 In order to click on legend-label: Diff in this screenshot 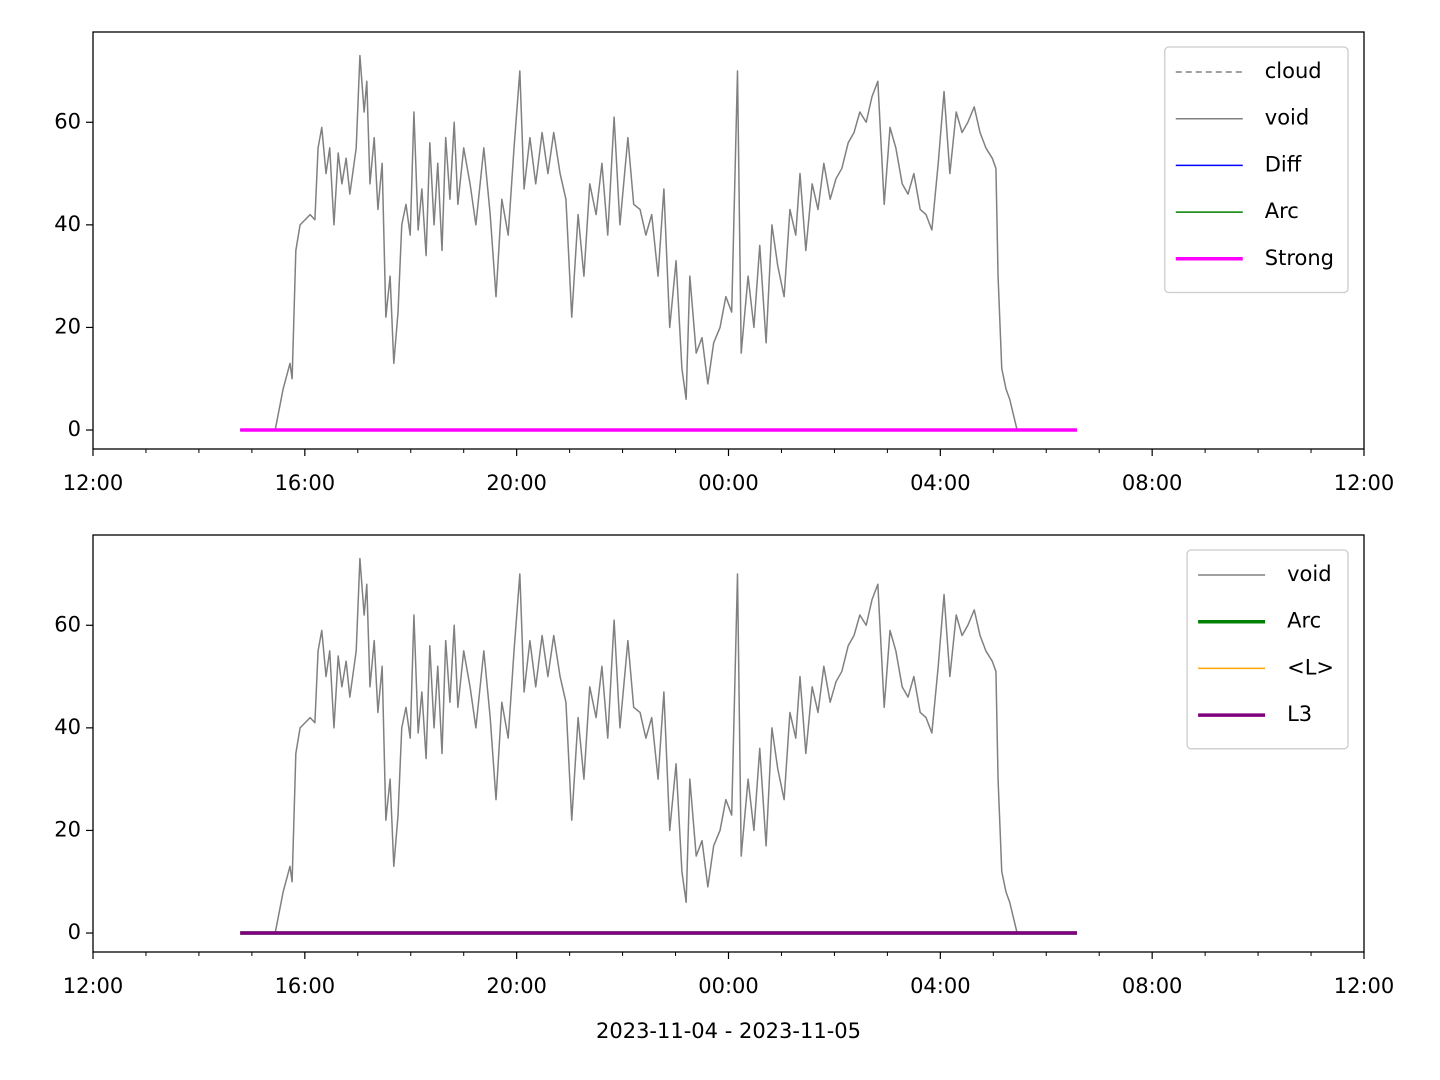, I will do `click(1283, 164)`.